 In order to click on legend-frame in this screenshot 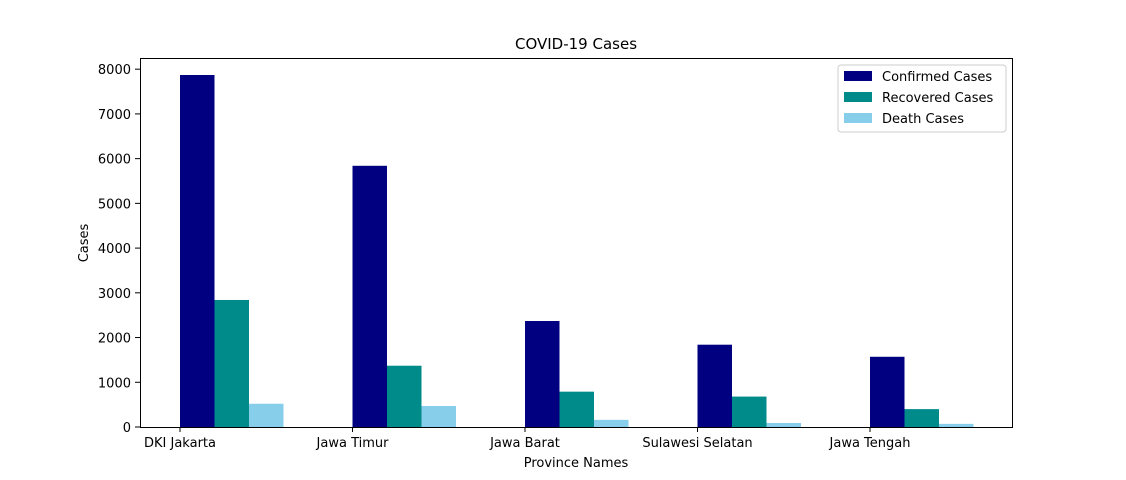, I will do `click(922, 98)`.